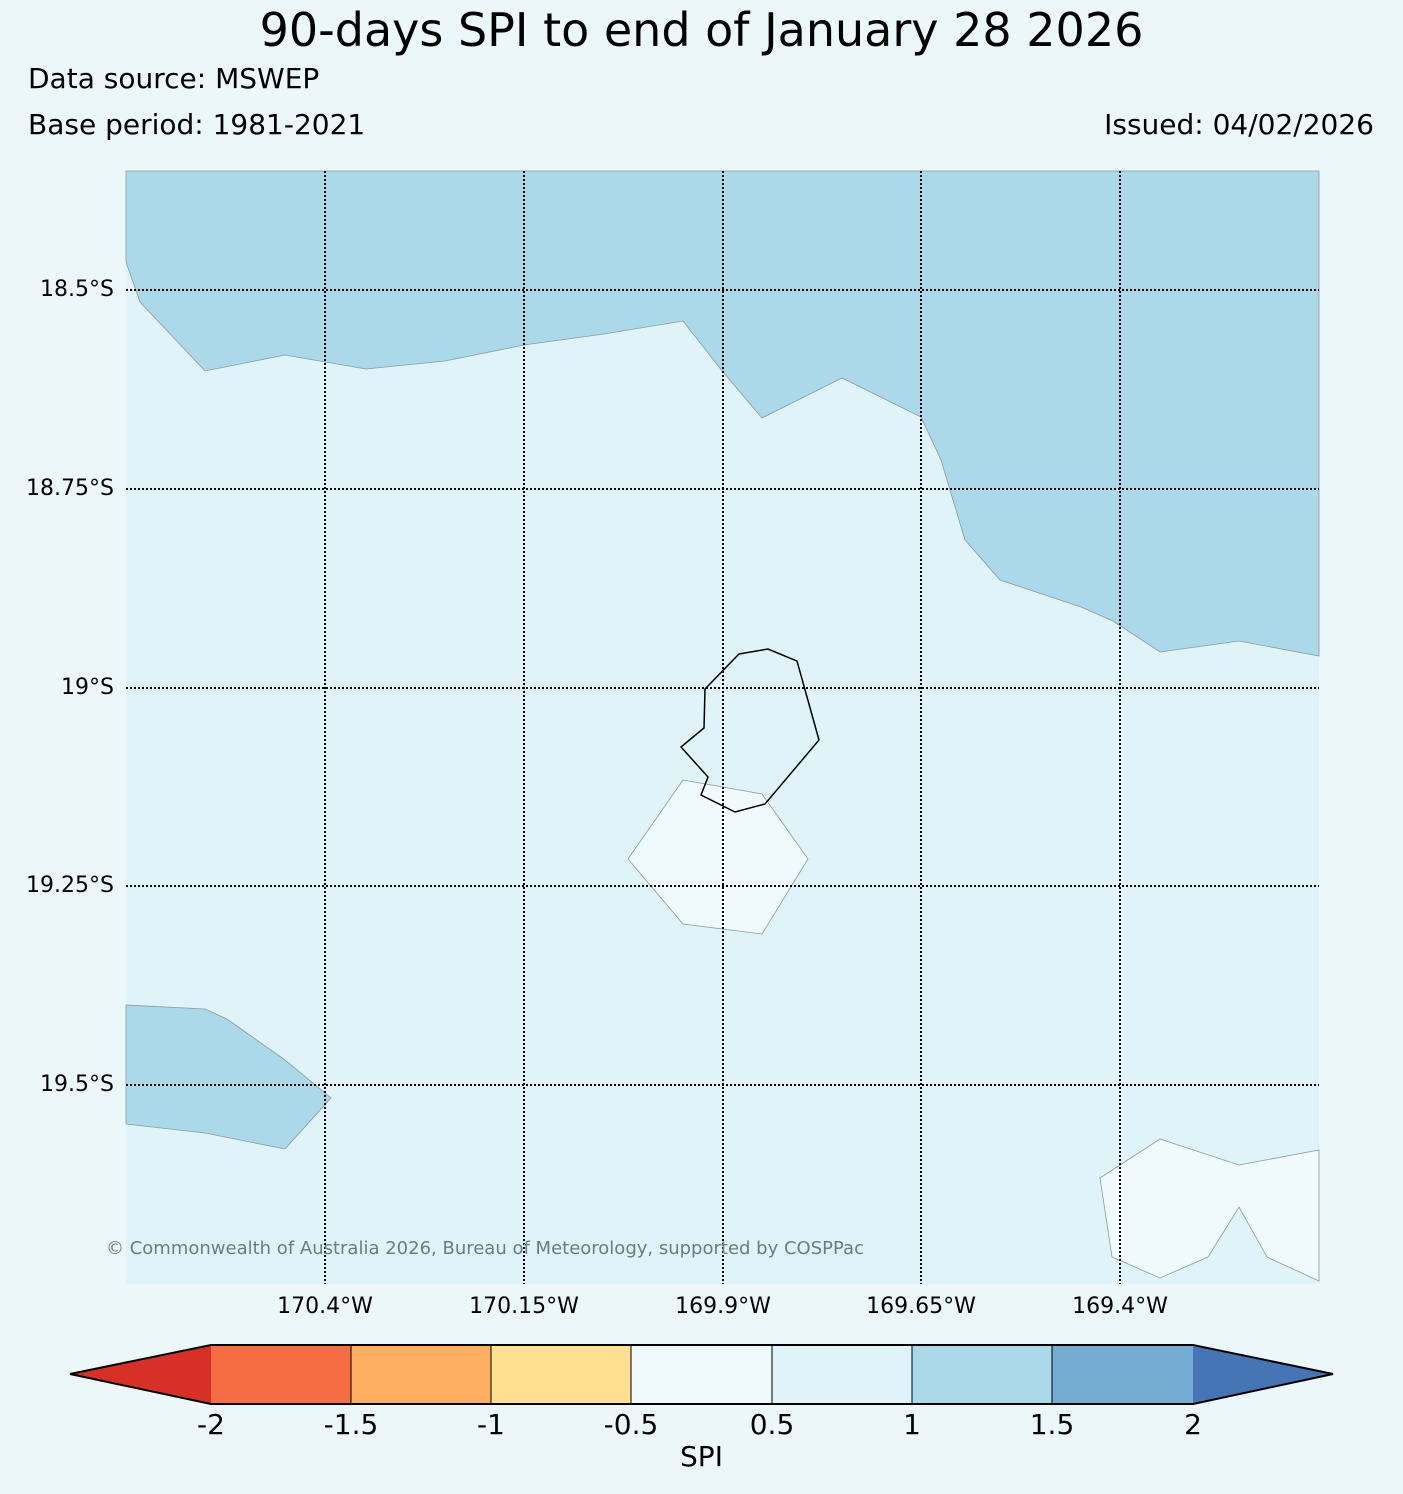 The image size is (1403, 1494). I want to click on colorbar-tick-label: -1, so click(491, 1424).